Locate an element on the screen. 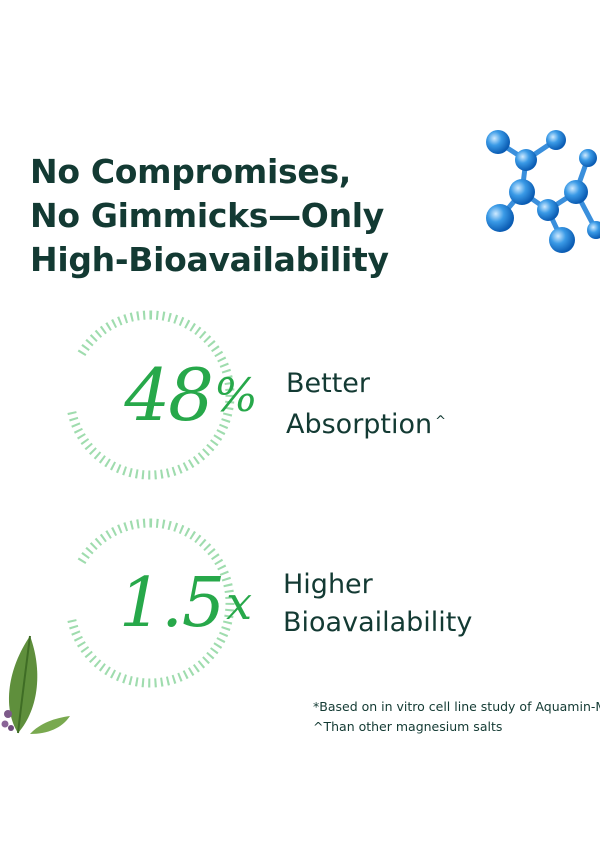 The image size is (600, 866). stat-value: 1.5 x is located at coordinates (185, 603).